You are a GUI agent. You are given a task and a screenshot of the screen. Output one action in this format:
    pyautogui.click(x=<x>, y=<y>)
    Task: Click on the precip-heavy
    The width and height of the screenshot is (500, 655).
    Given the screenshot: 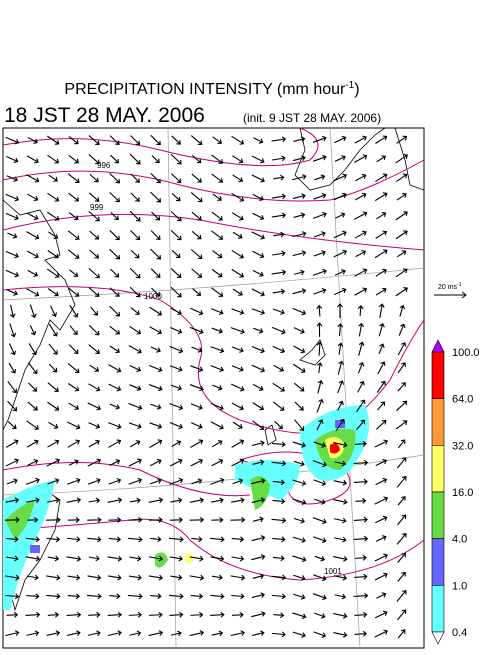 What is the action you would take?
    pyautogui.click(x=265, y=499)
    